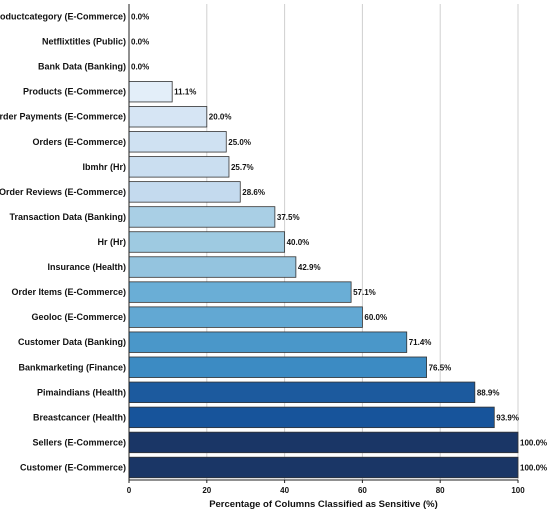 The image size is (550, 532). I want to click on x-tick-label: 60, so click(362, 490).